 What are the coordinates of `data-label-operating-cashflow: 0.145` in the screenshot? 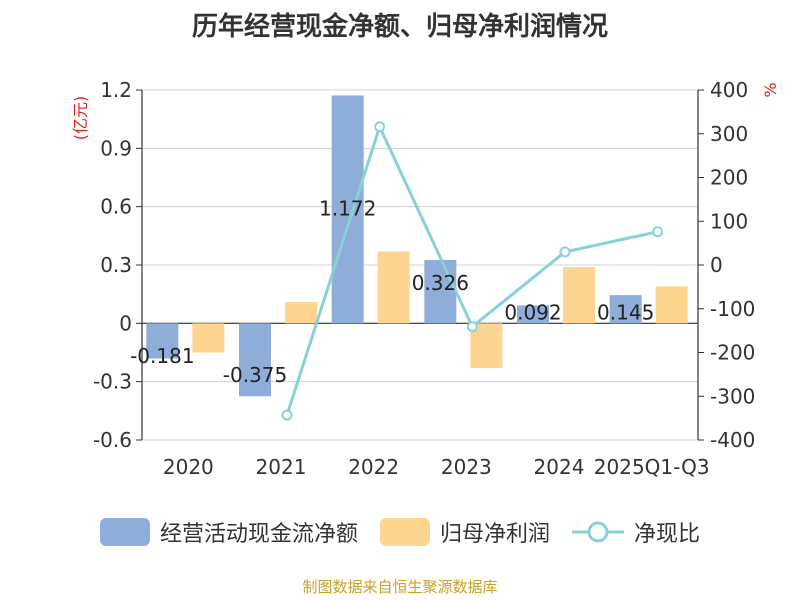 It's located at (625, 312).